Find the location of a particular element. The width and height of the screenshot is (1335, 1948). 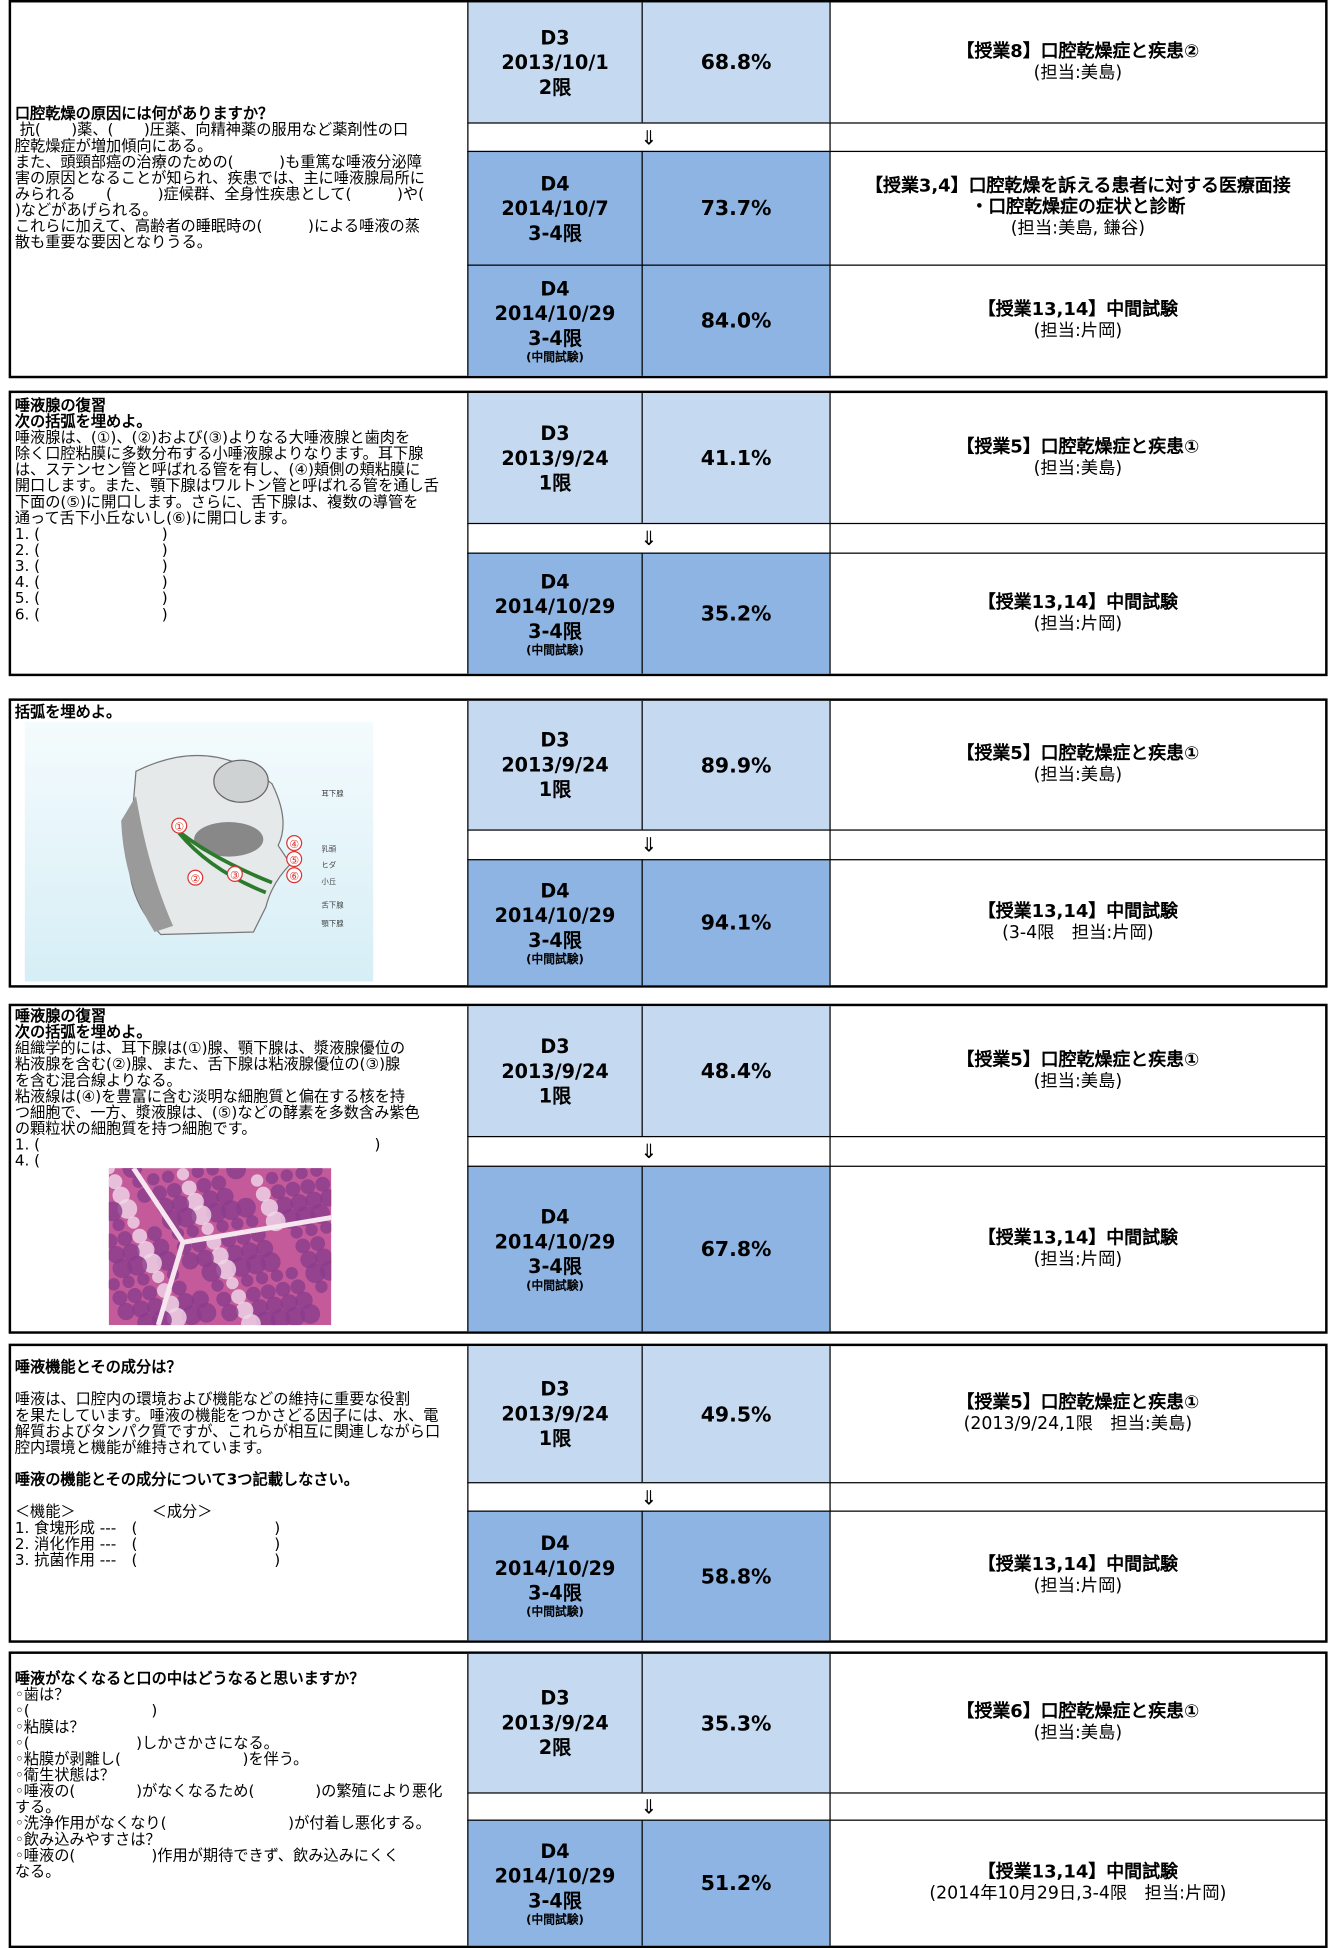

text-line: ◦歯は？ is located at coordinates (42, 1695).